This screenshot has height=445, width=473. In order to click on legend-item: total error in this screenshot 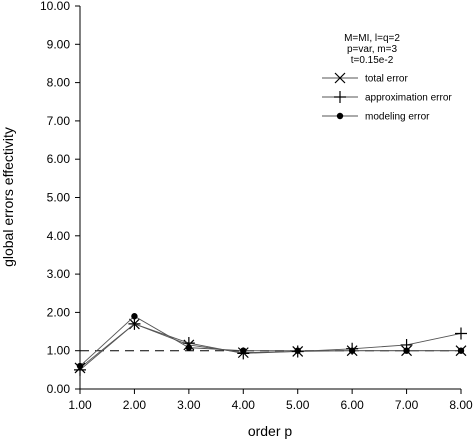, I will do `click(365, 78)`.